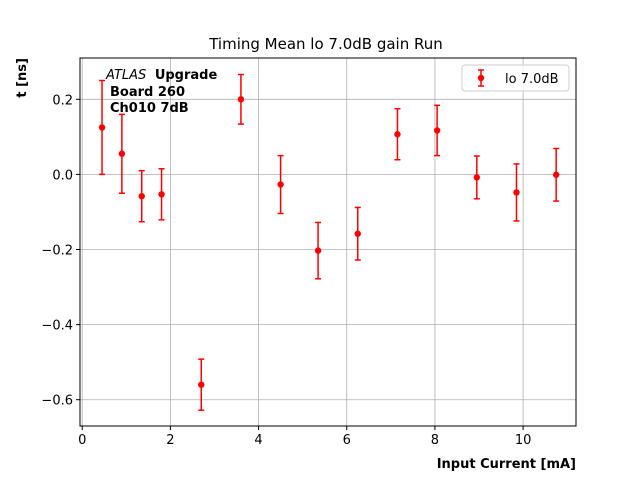 The width and height of the screenshot is (640, 480). I want to click on x-tick-label: 2, so click(170, 440).